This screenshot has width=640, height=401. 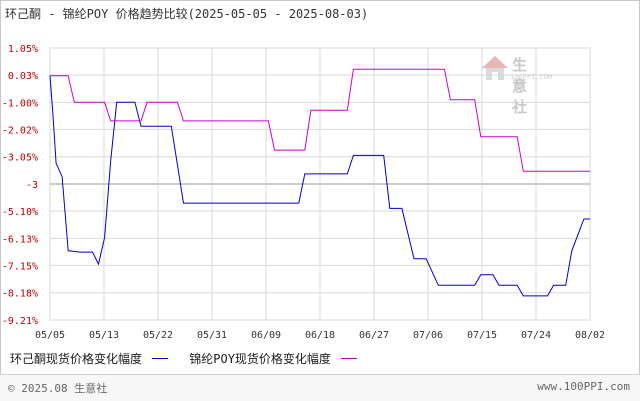 What do you see at coordinates (104, 335) in the screenshot?
I see `x-tick-label: 05/13` at bounding box center [104, 335].